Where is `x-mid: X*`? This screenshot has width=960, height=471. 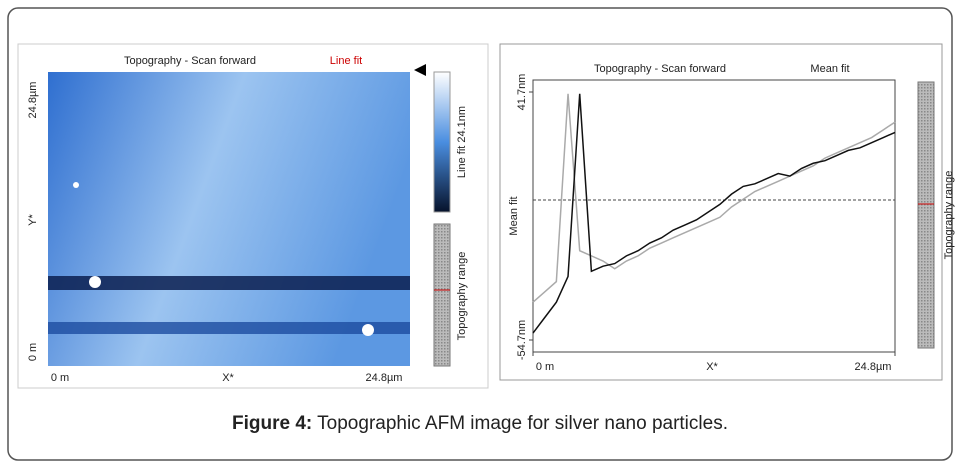 x-mid: X* is located at coordinates (228, 378).